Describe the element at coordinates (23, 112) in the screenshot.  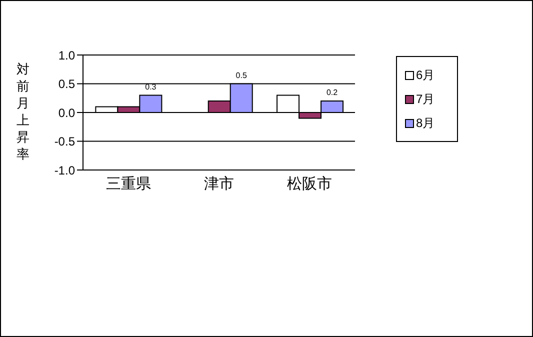
I see `y-axis-title: 対前月上昇率` at that location.